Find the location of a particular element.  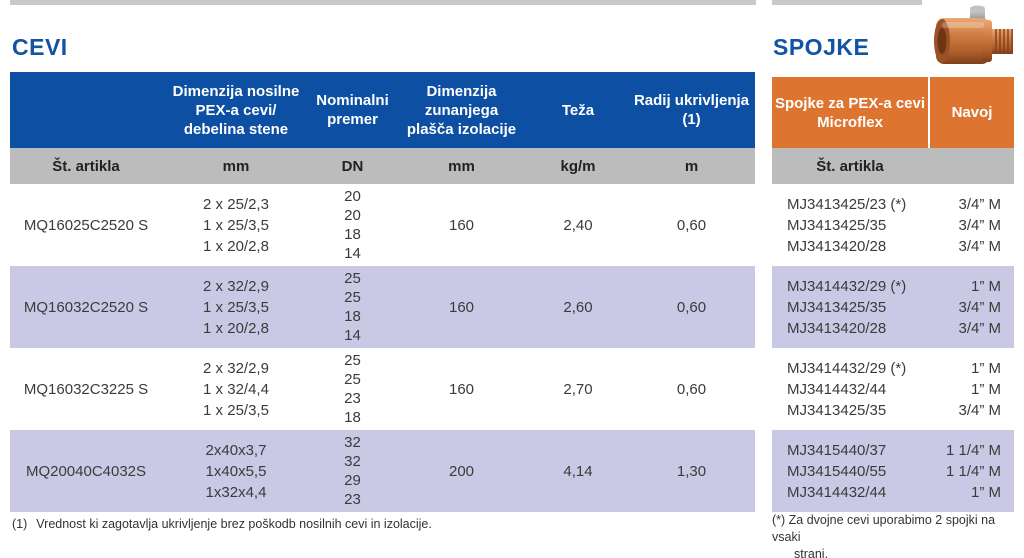

artikel-line: MJ3414432/29 (*) is located at coordinates (847, 368).